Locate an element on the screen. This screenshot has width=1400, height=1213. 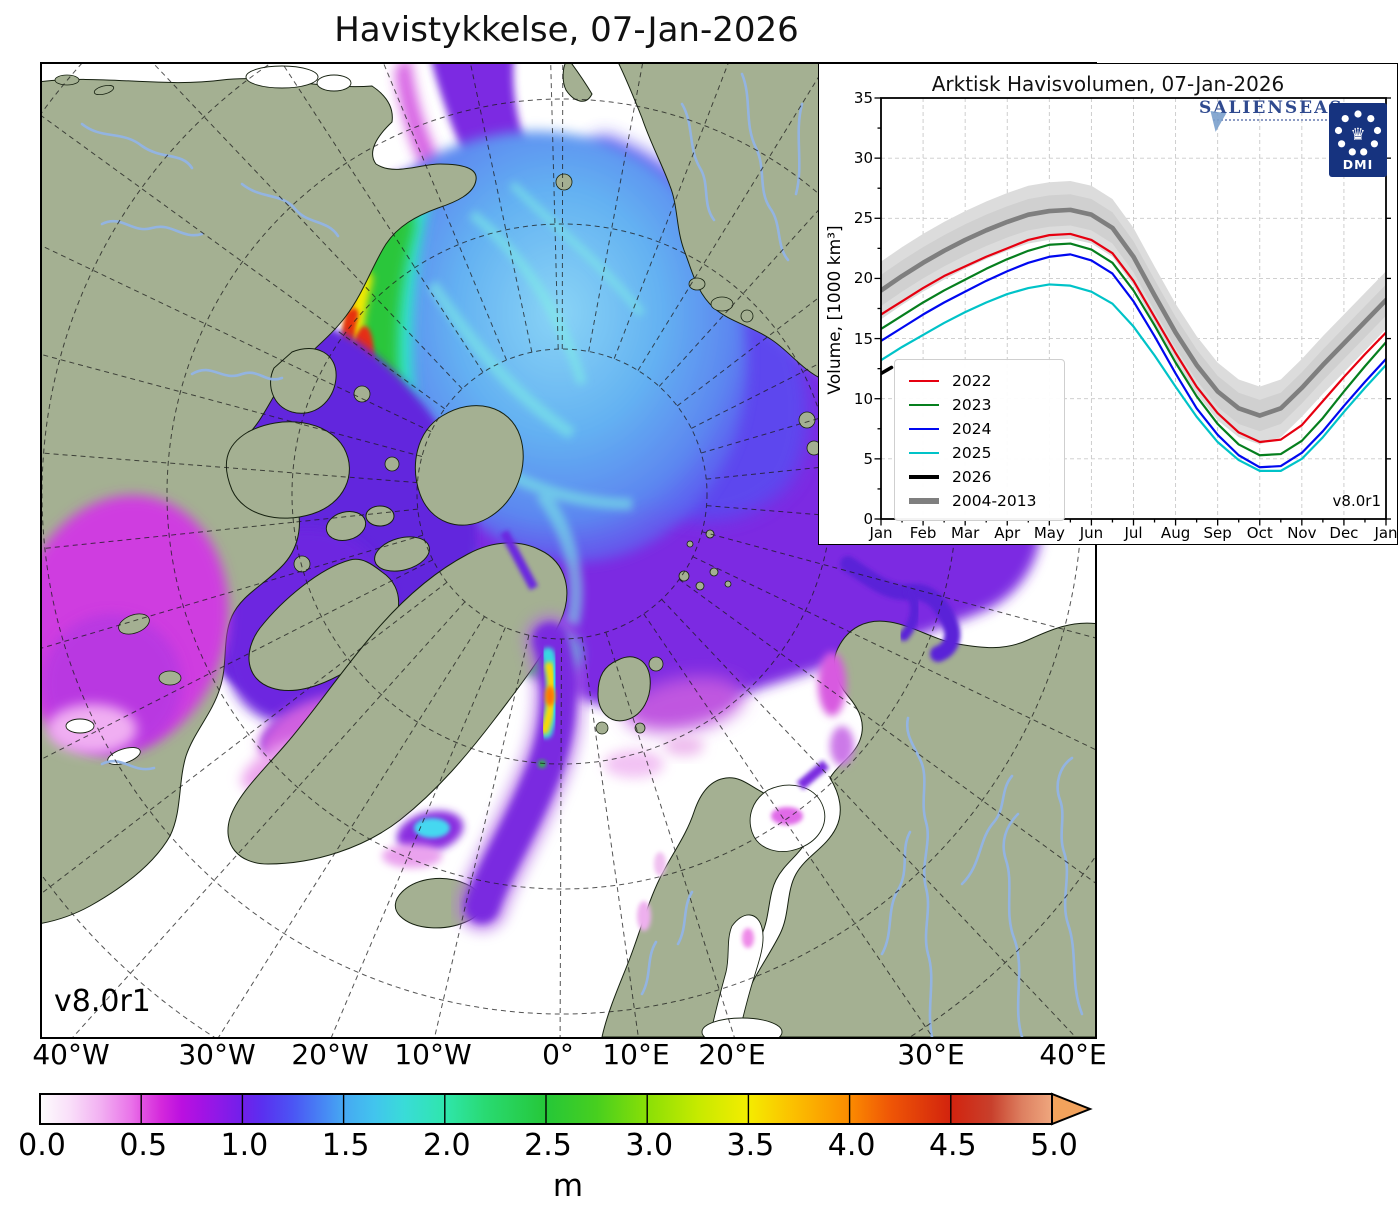
lon-label: 40°W is located at coordinates (71, 1054).